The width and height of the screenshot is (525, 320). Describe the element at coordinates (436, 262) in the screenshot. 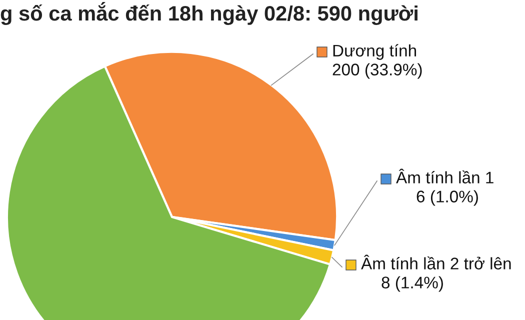

I see `legend-label: Âm tính lần 2 trở lên` at that location.